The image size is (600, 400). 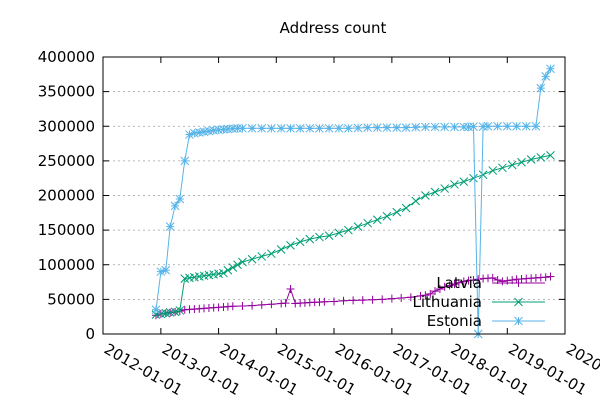 I want to click on chart-title: Address count, so click(x=333, y=28).